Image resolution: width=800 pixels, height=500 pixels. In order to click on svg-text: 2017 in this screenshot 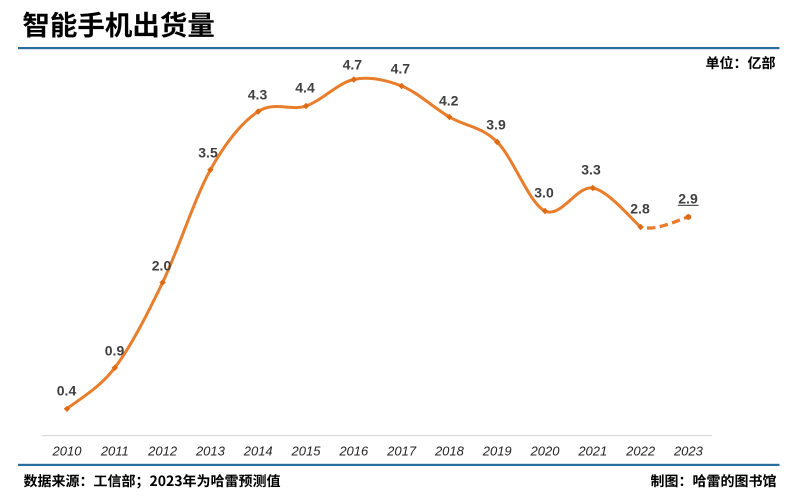, I will do `click(401, 451)`.